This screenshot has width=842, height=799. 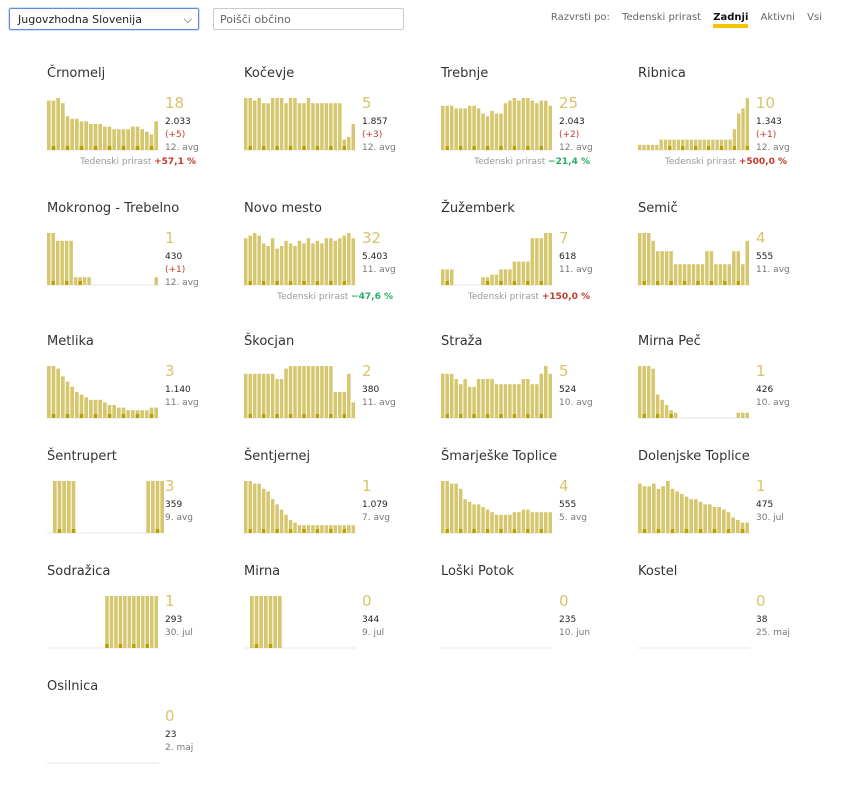 I want to click on active-cases: 18, so click(x=175, y=103).